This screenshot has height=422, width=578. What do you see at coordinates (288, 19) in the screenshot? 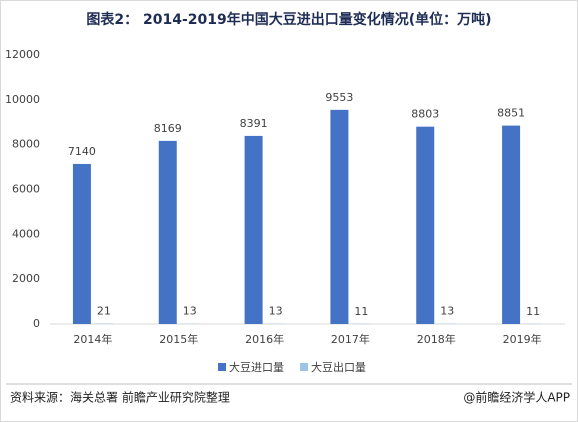
I see `chart-title: 图表2： 2014-2019年中国大豆进出口量变化情况(单位：万吨)` at bounding box center [288, 19].